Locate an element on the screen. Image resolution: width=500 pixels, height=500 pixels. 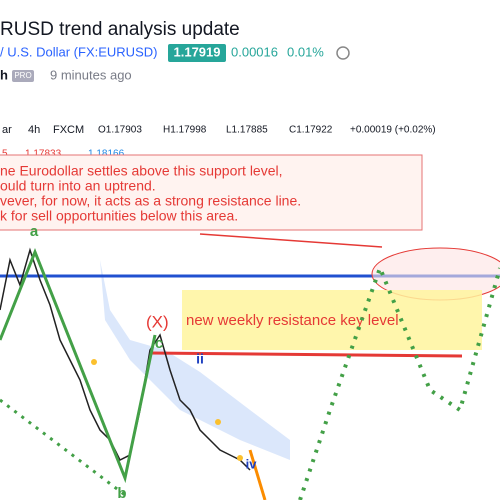
resistance-line is located at coordinates (306, 354).